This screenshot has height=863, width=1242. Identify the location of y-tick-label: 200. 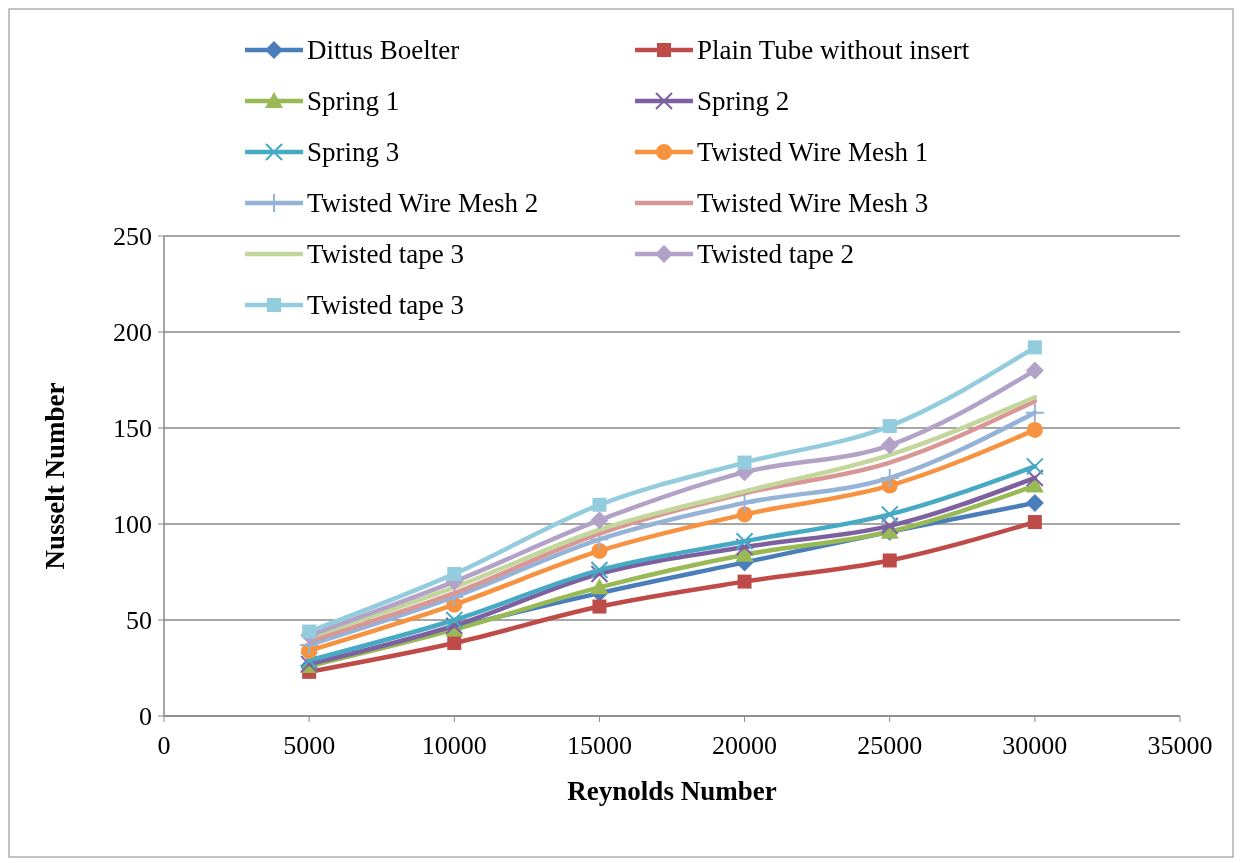
(132, 333).